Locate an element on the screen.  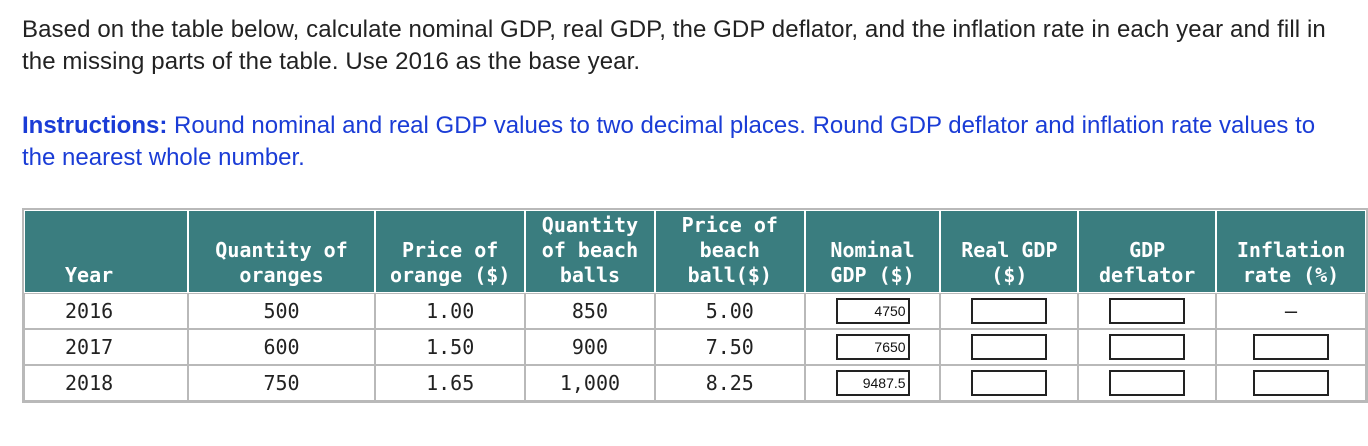
nominal-gdp-cell: 9487.5 is located at coordinates (872, 383).